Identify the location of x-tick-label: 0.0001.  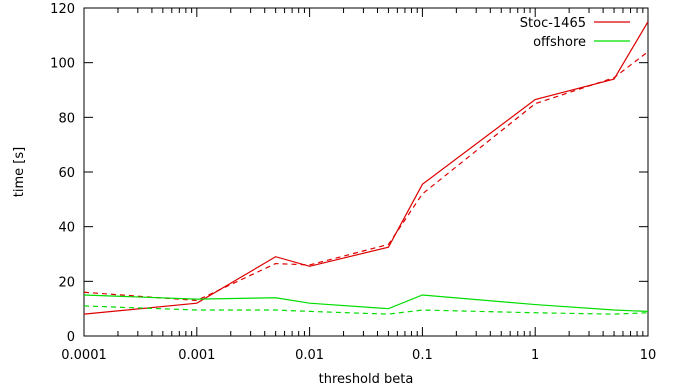
(84, 355).